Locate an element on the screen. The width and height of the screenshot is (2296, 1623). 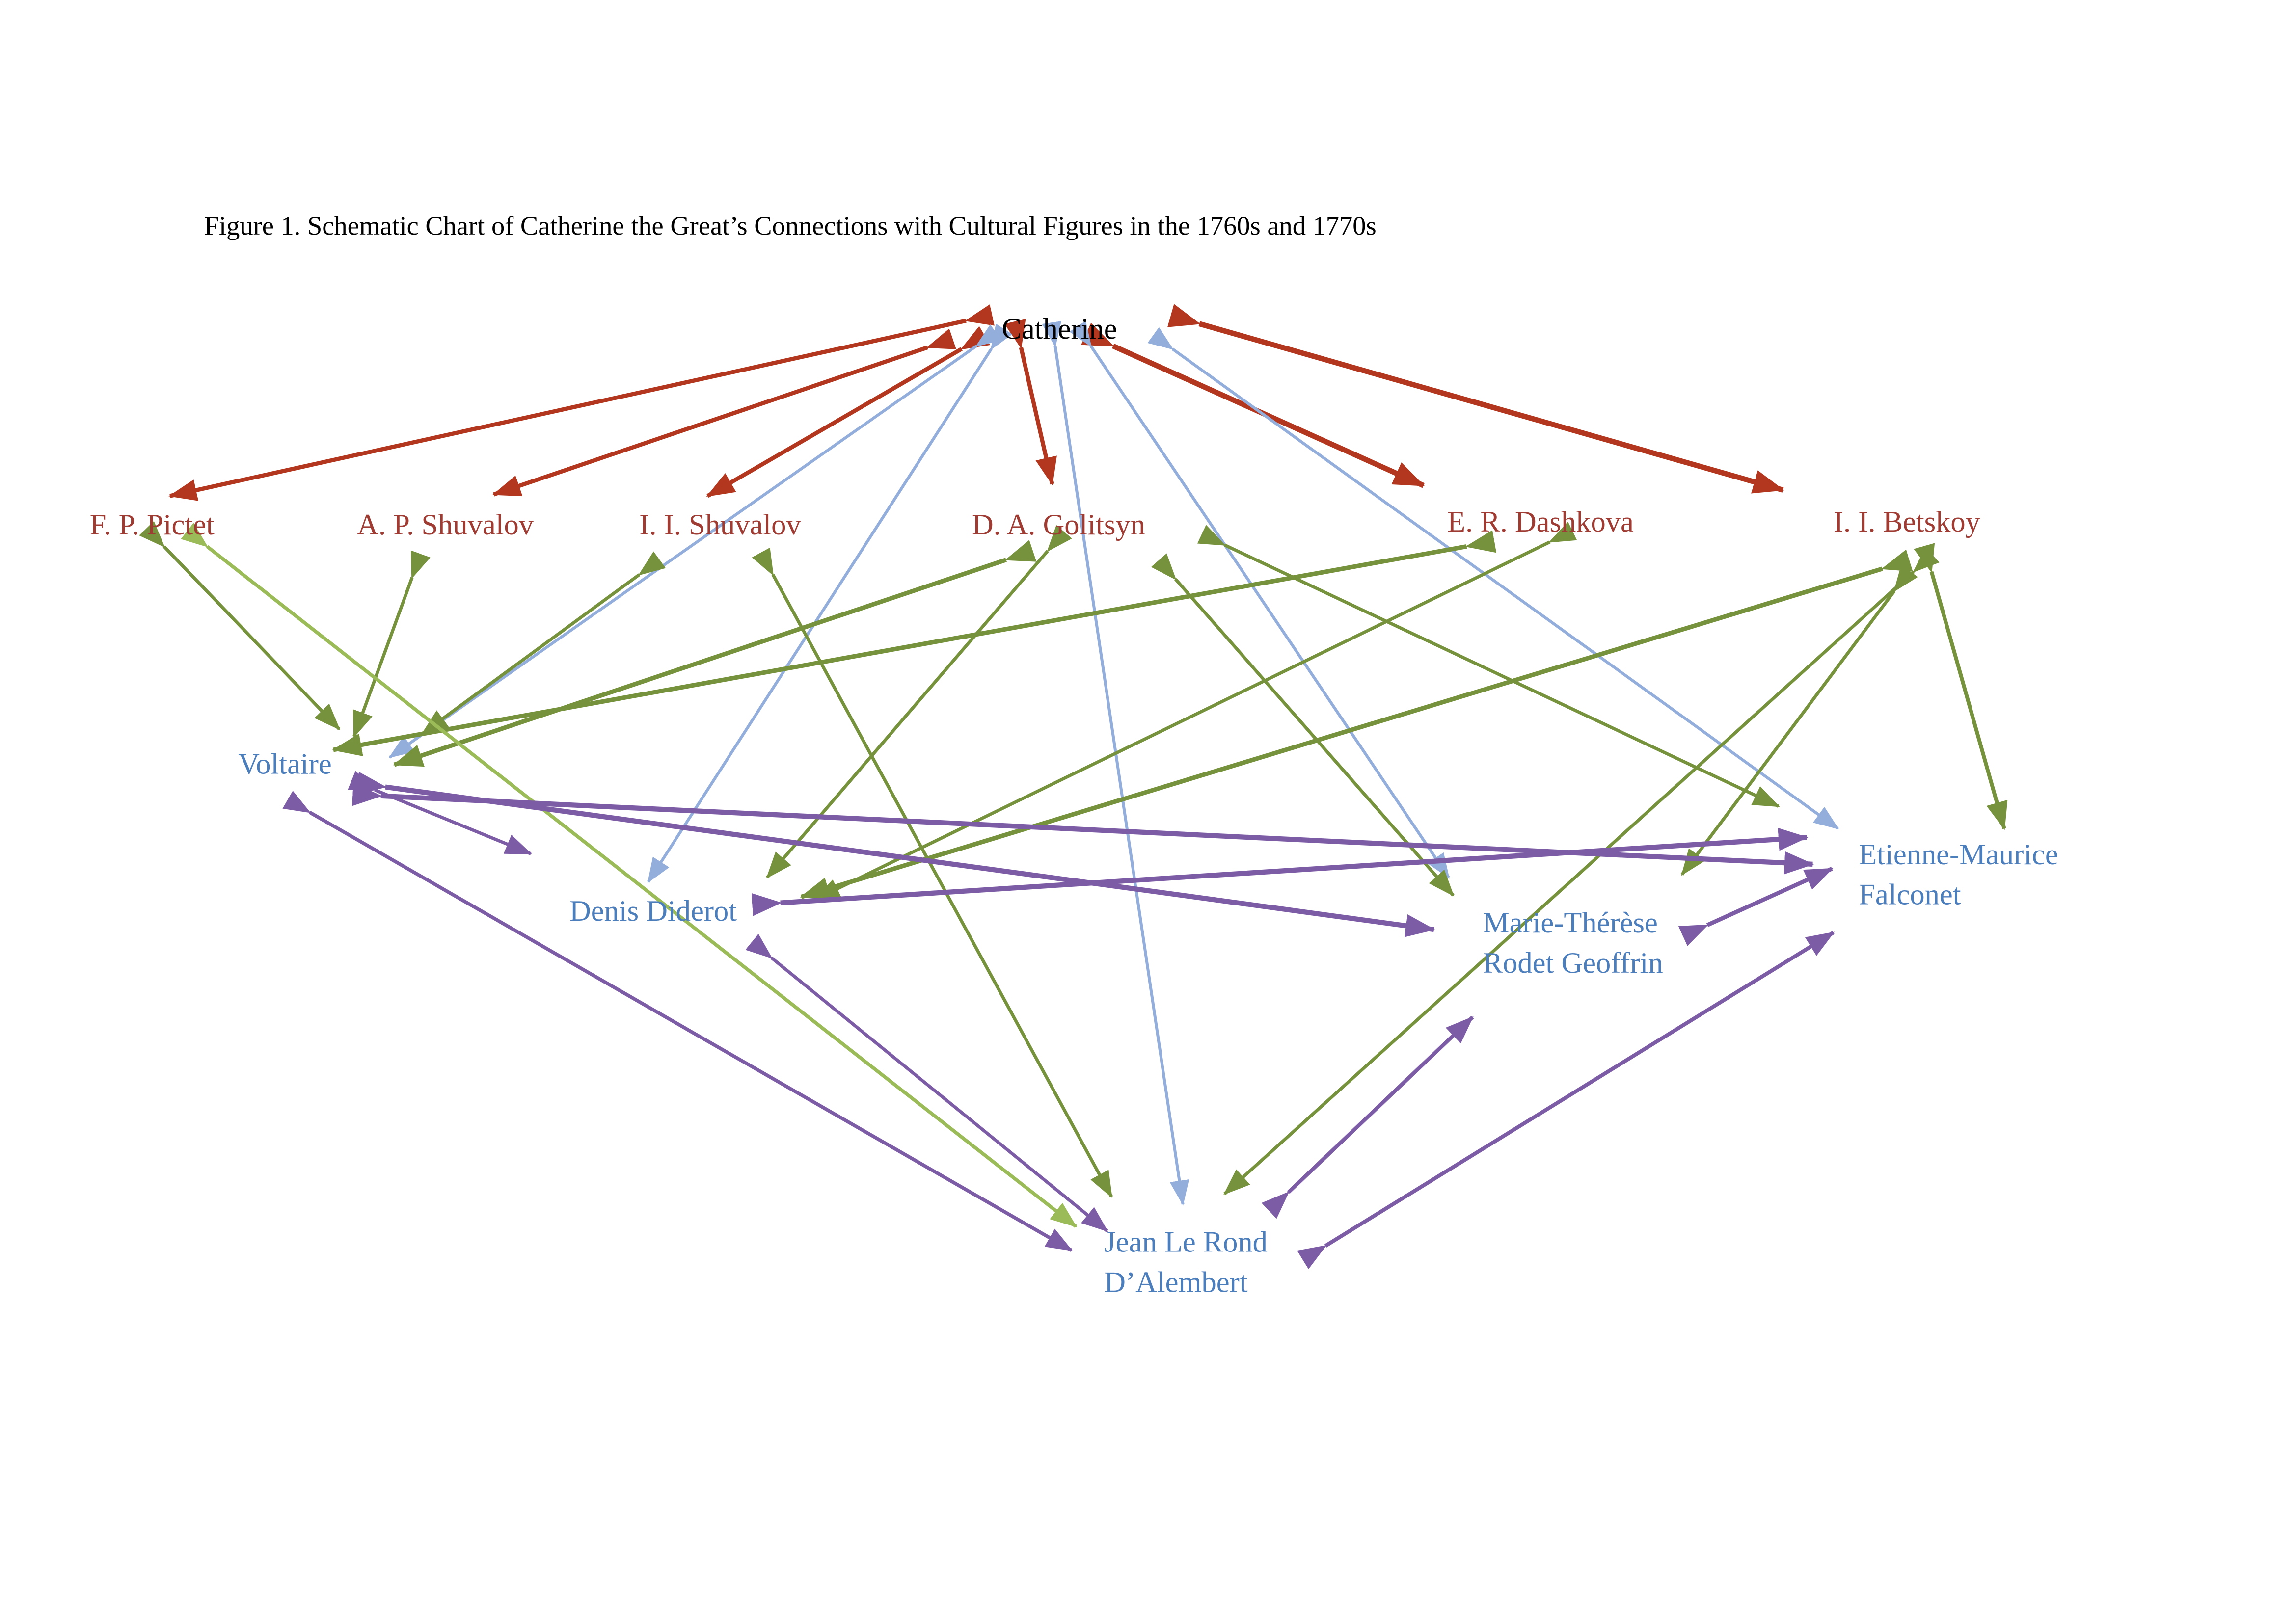
node-label-diderot-line1: Denis Diderot is located at coordinates (653, 911).